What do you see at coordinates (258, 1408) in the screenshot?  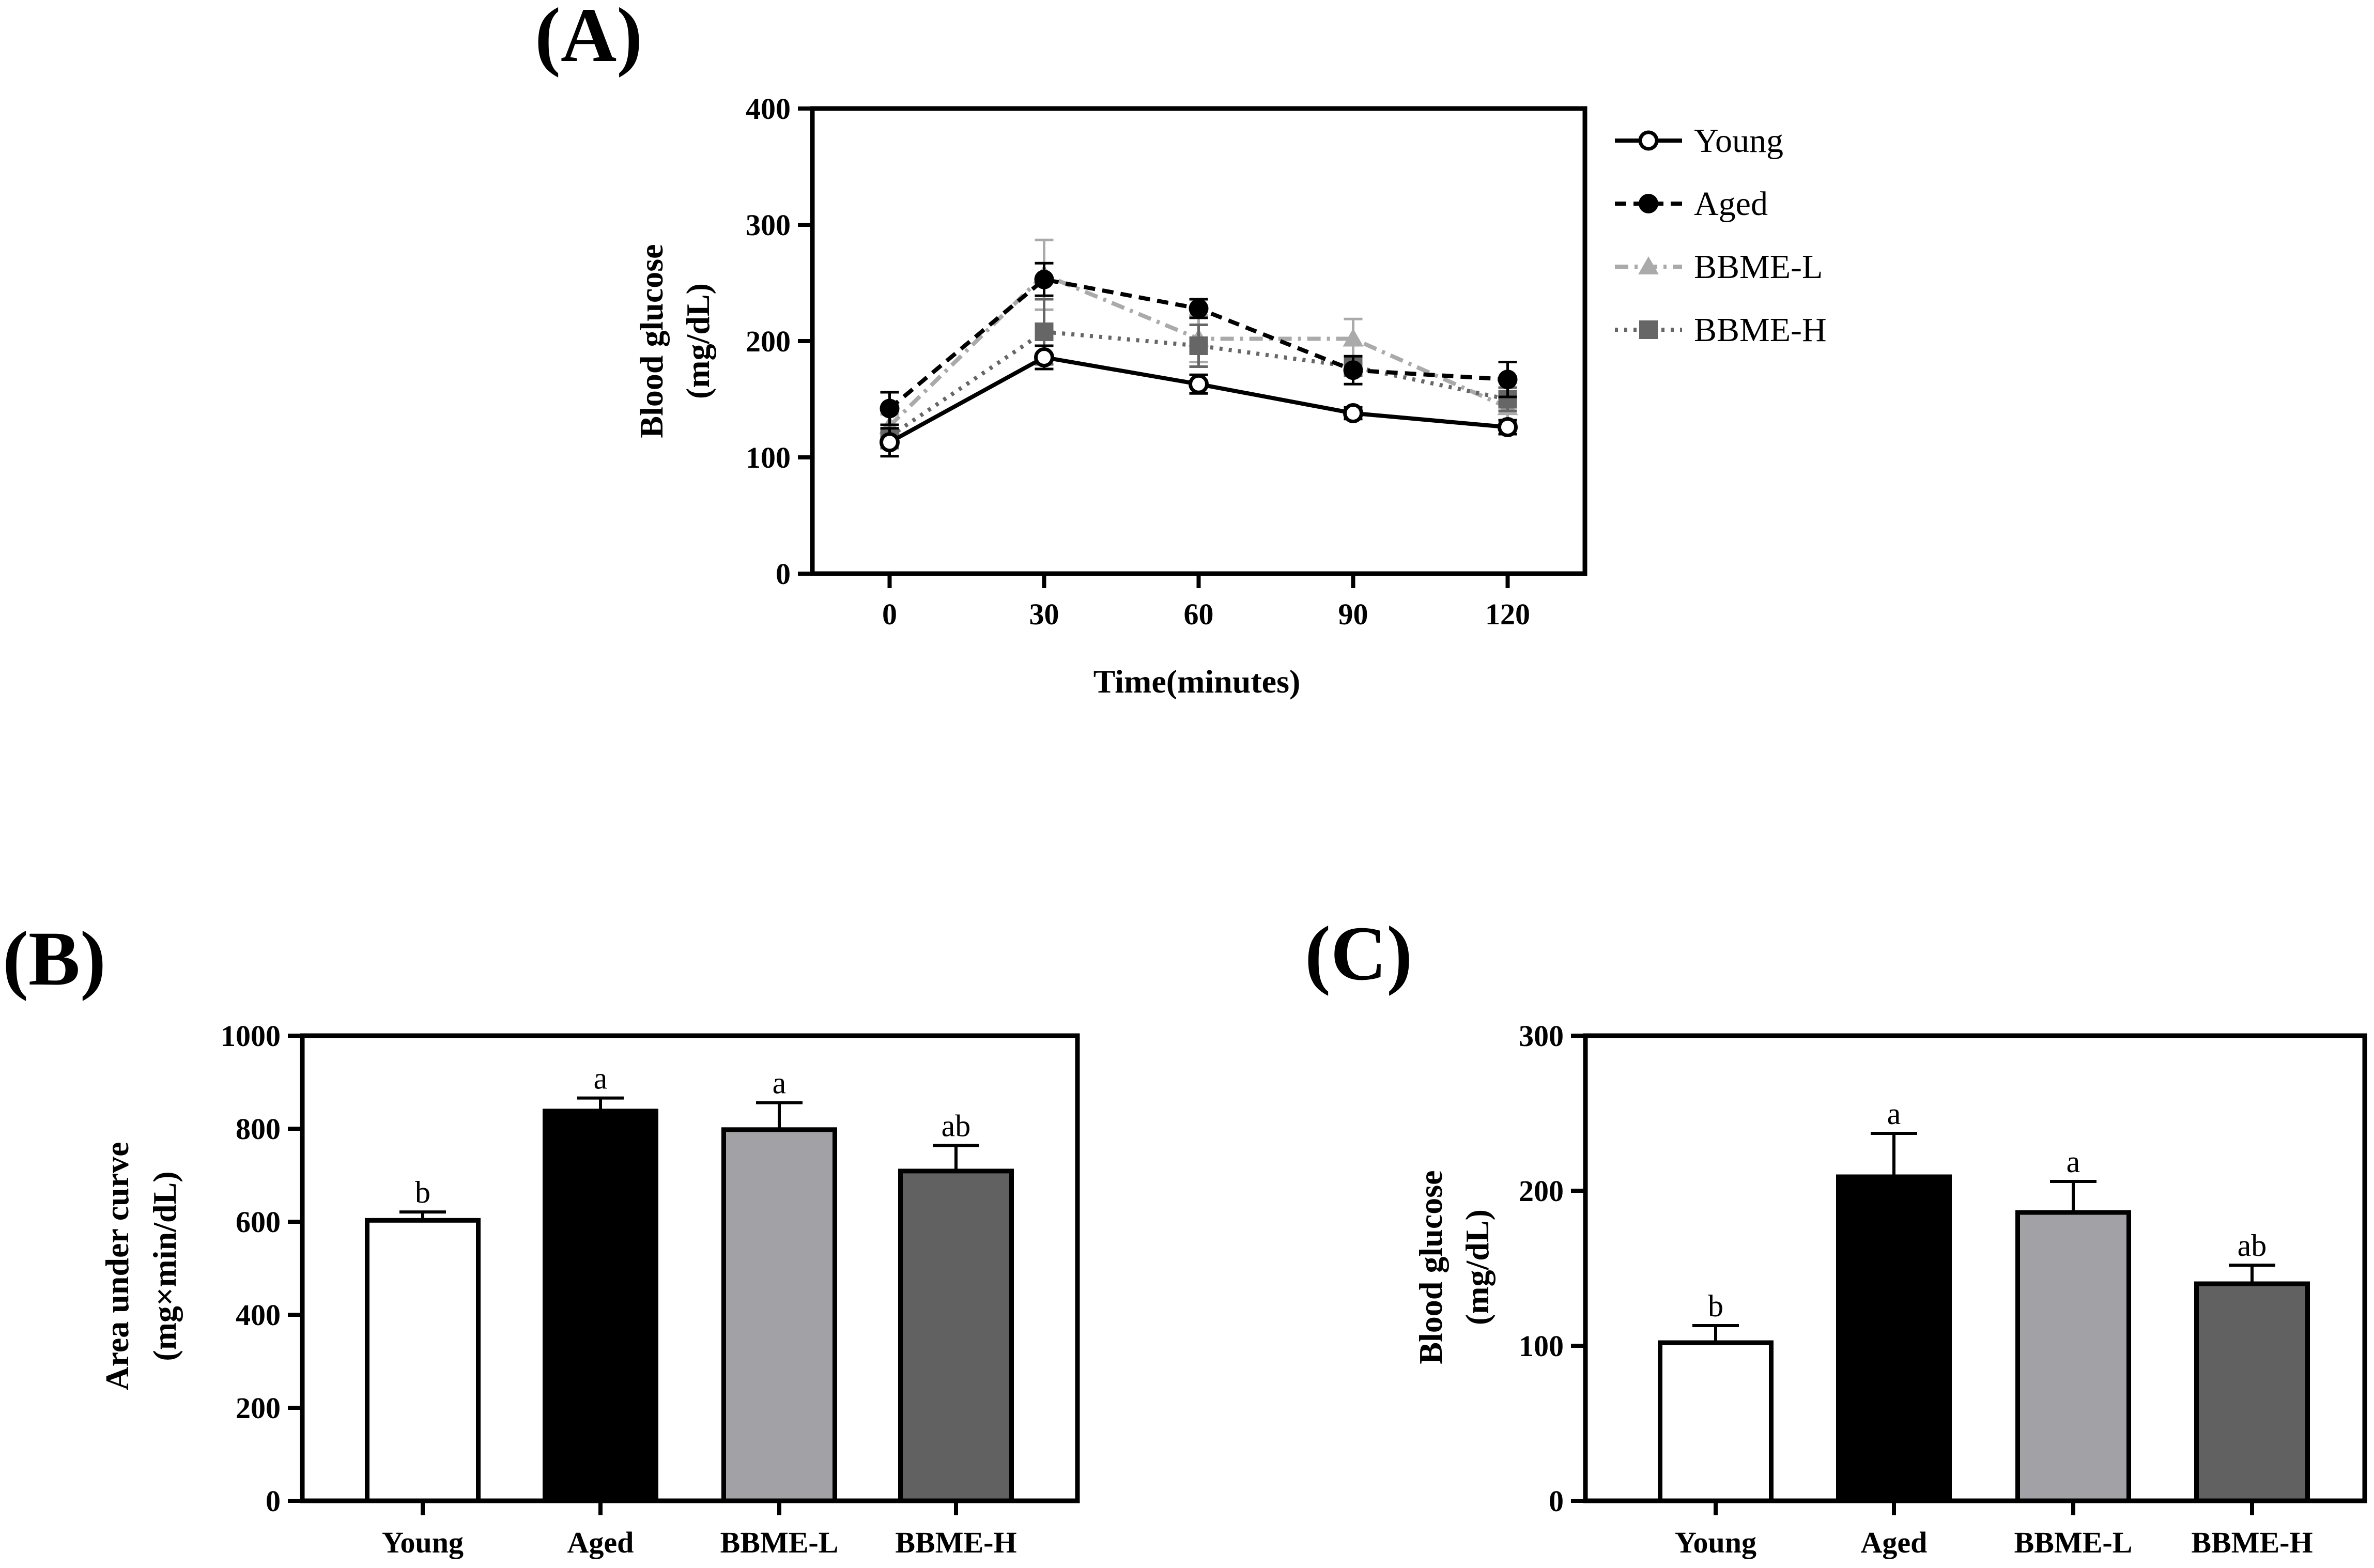 I see `panel-b-y-tick-label: 200` at bounding box center [258, 1408].